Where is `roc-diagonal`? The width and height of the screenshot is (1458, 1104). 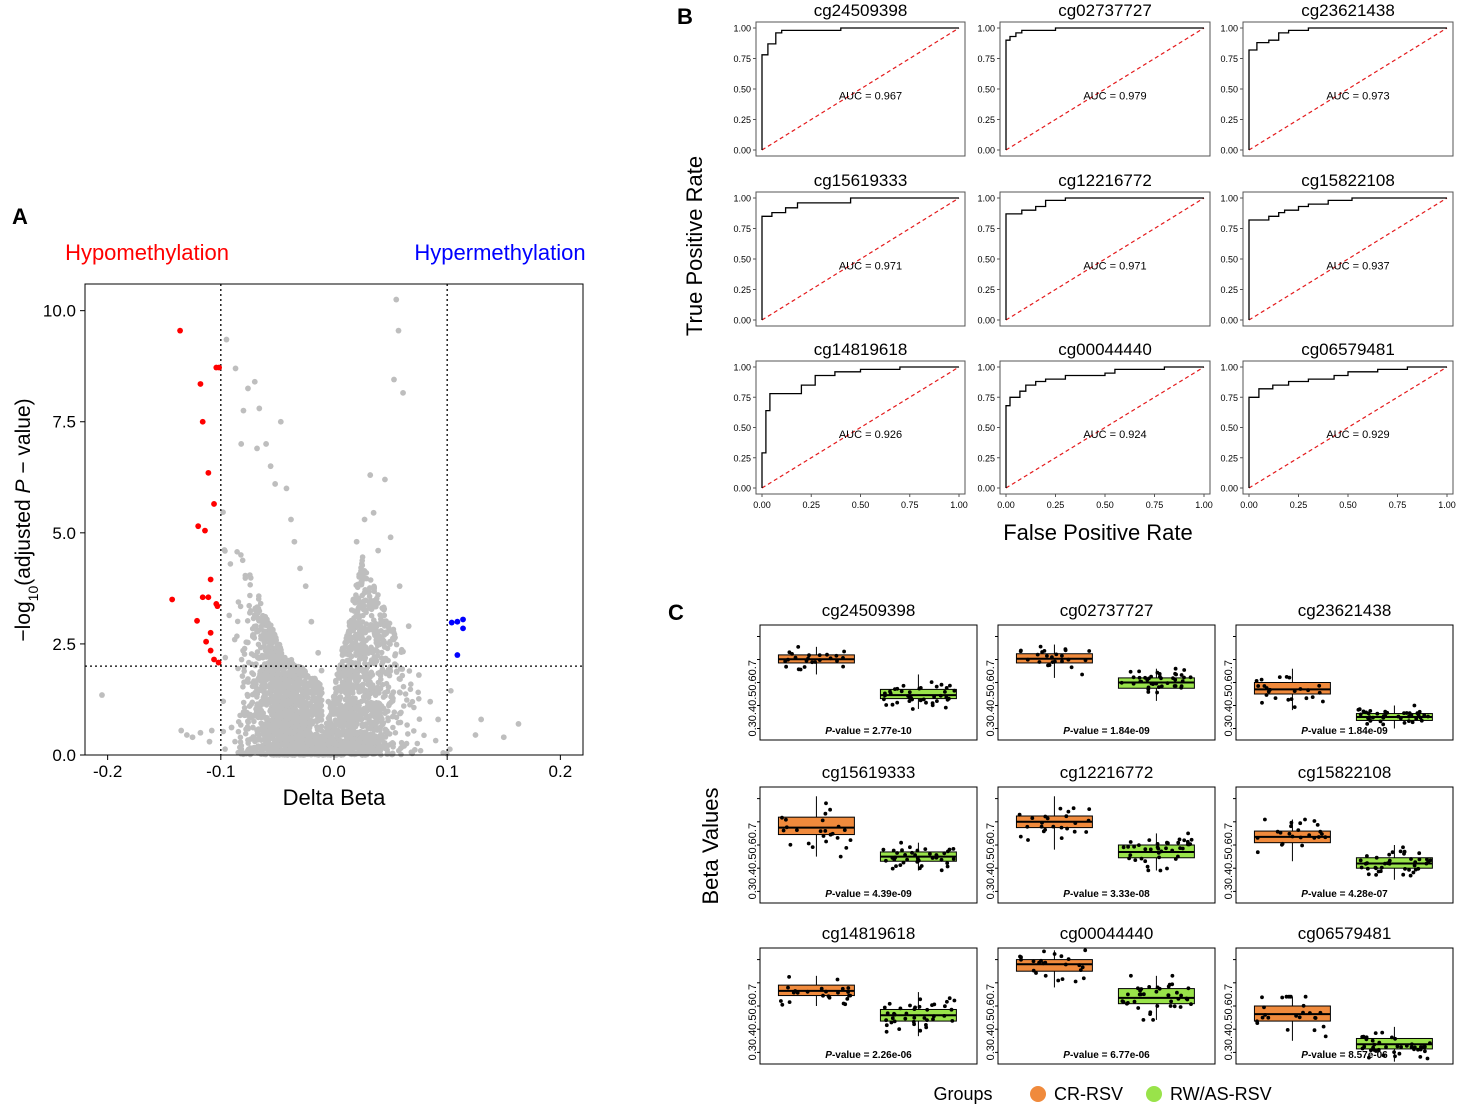
roc-diagonal is located at coordinates (860, 259).